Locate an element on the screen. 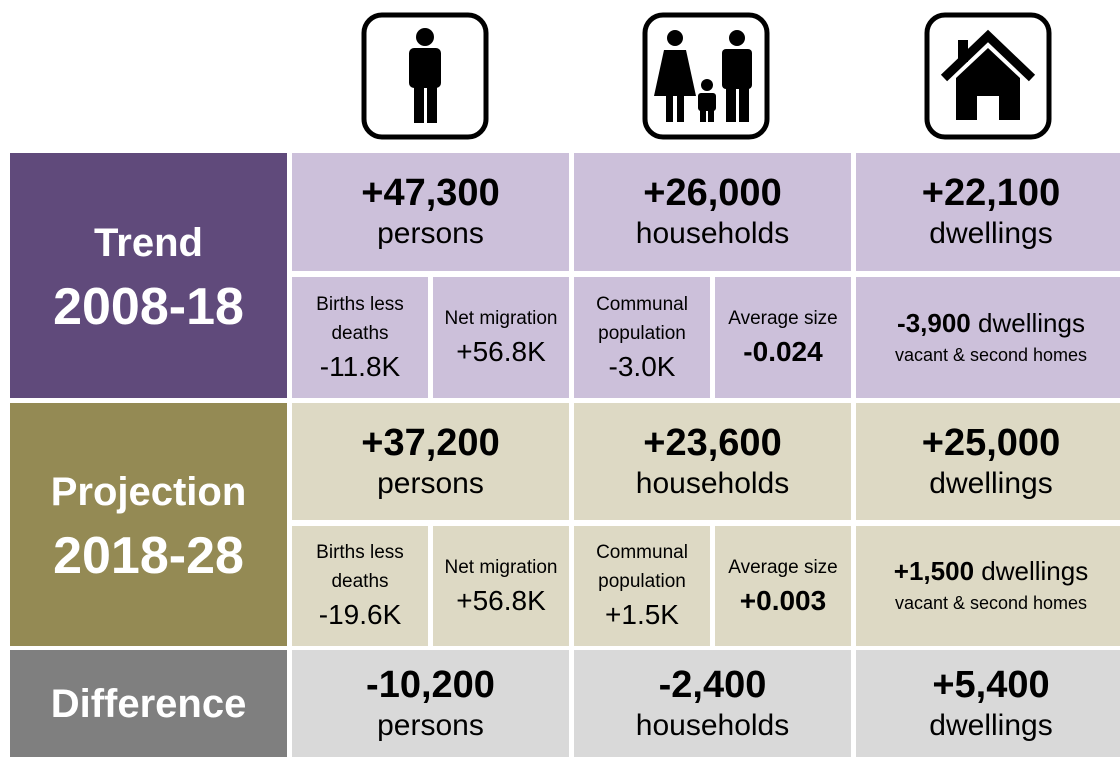 This screenshot has width=1120, height=757. component-value: +1.5K is located at coordinates (642, 614).